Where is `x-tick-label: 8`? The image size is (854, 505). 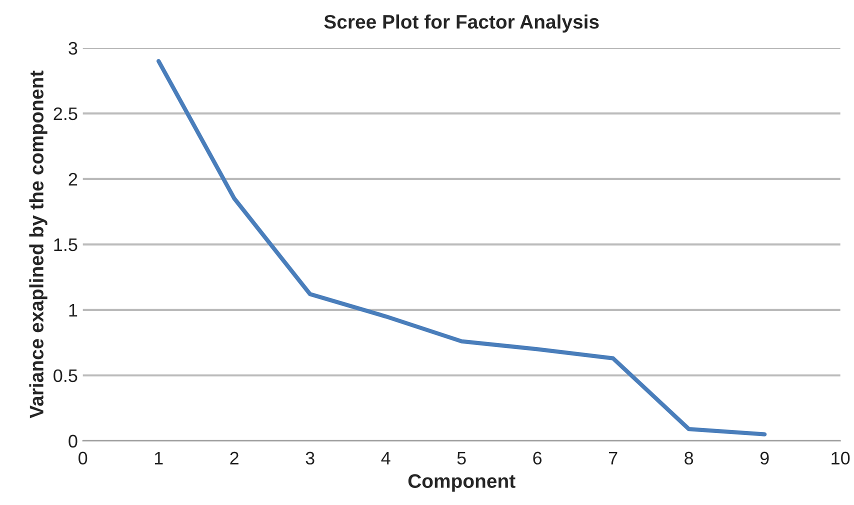
x-tick-label: 8 is located at coordinates (689, 458).